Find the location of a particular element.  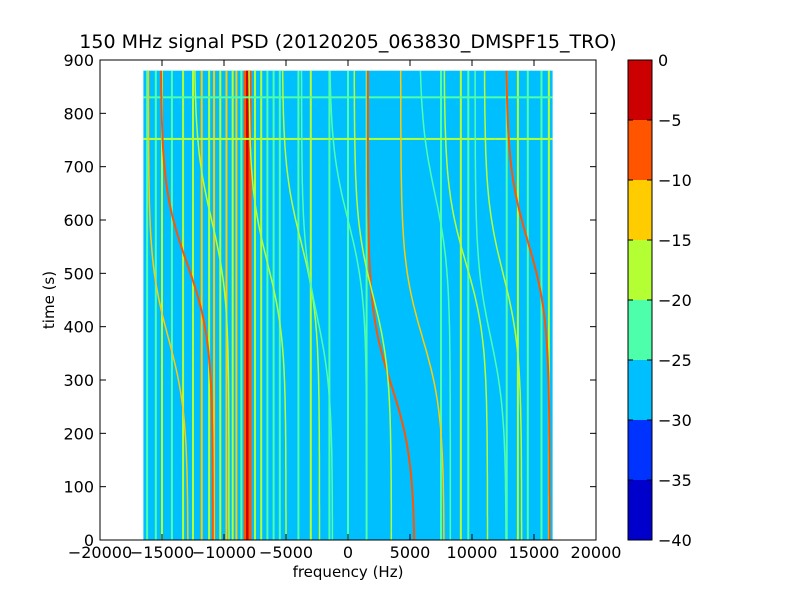

colorbar-tick-label: −5 is located at coordinates (670, 120).